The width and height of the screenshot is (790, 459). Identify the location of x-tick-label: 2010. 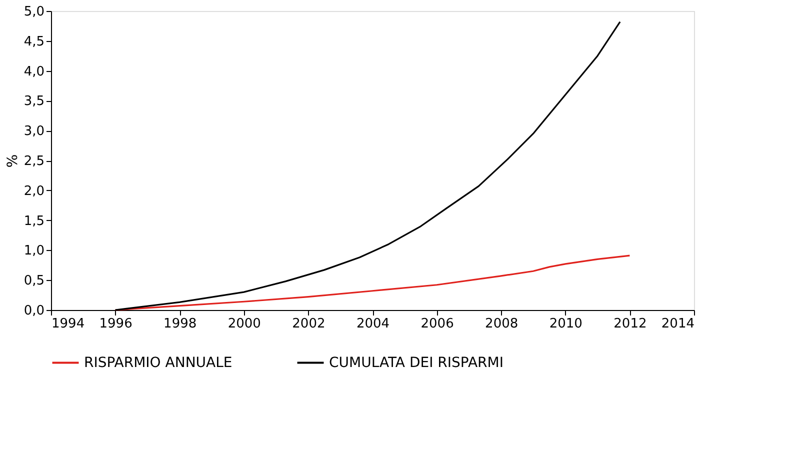
(565, 324).